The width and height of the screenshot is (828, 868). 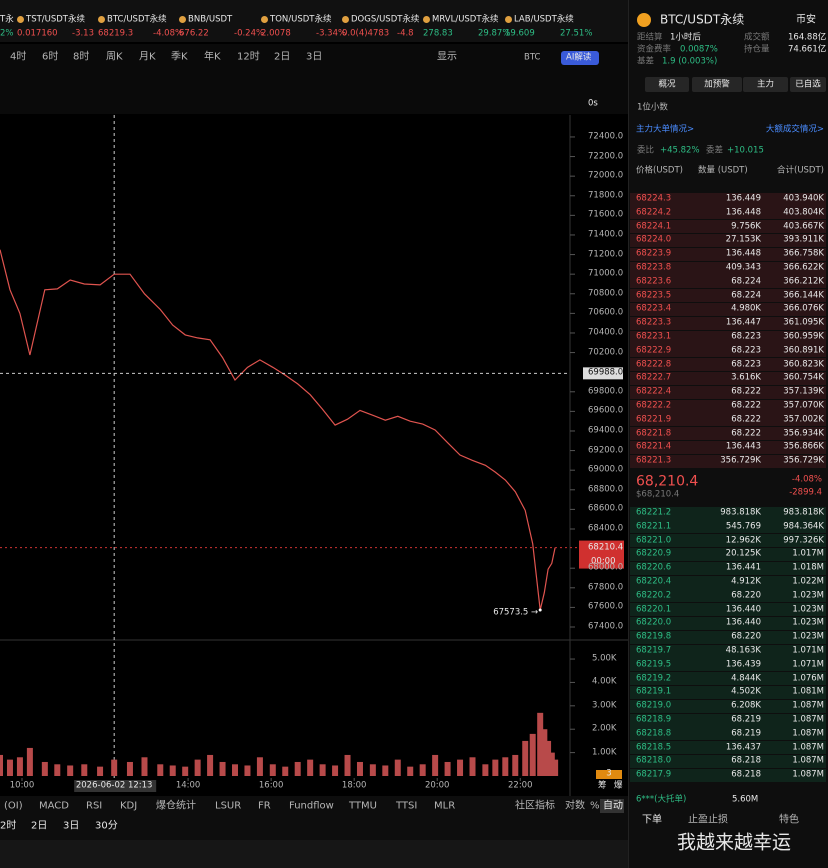 I want to click on order-price: 68221.2, so click(x=654, y=512).